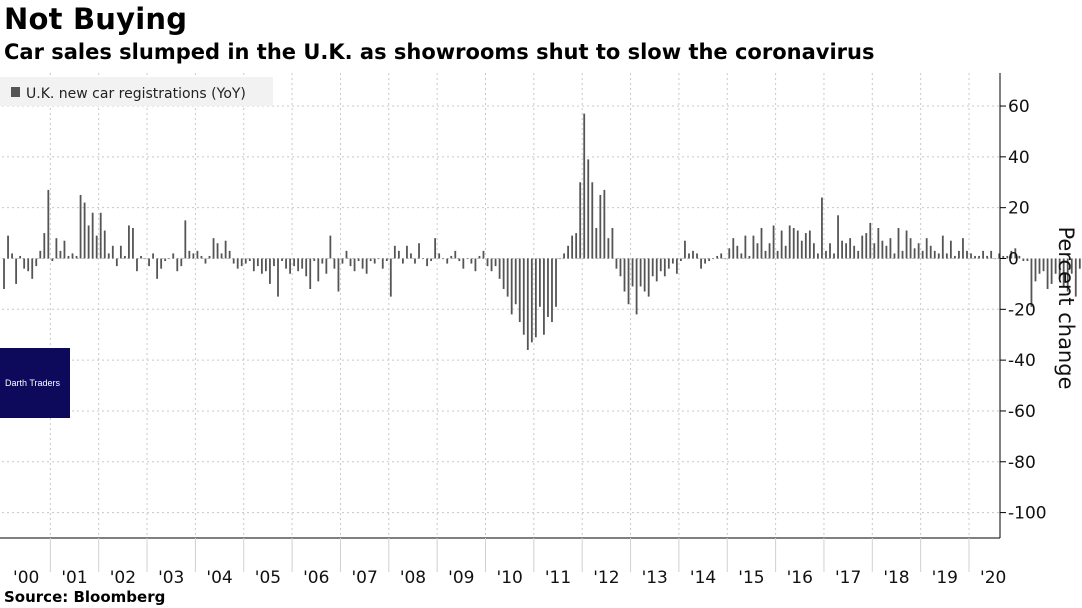  What do you see at coordinates (136, 91) in the screenshot?
I see `legend-box` at bounding box center [136, 91].